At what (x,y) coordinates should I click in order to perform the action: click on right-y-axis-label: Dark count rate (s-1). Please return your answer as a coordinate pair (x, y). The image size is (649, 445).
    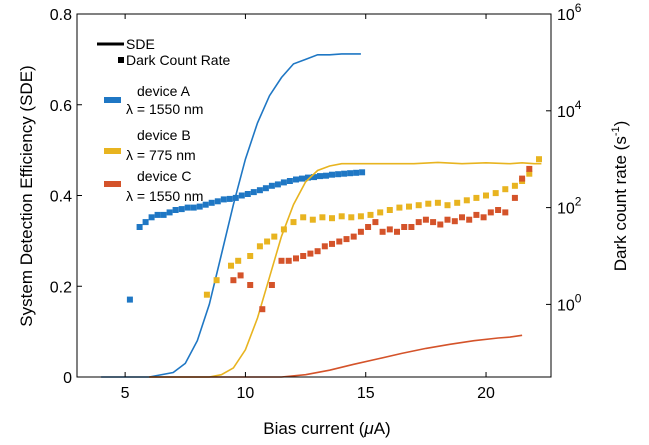
    Looking at the image, I should click on (620, 196).